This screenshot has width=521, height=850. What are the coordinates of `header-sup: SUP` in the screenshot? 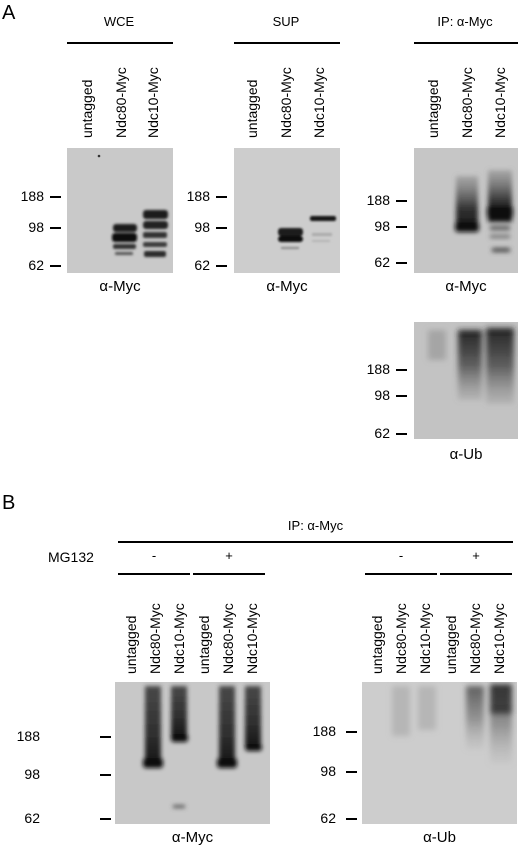 It's located at (286, 21).